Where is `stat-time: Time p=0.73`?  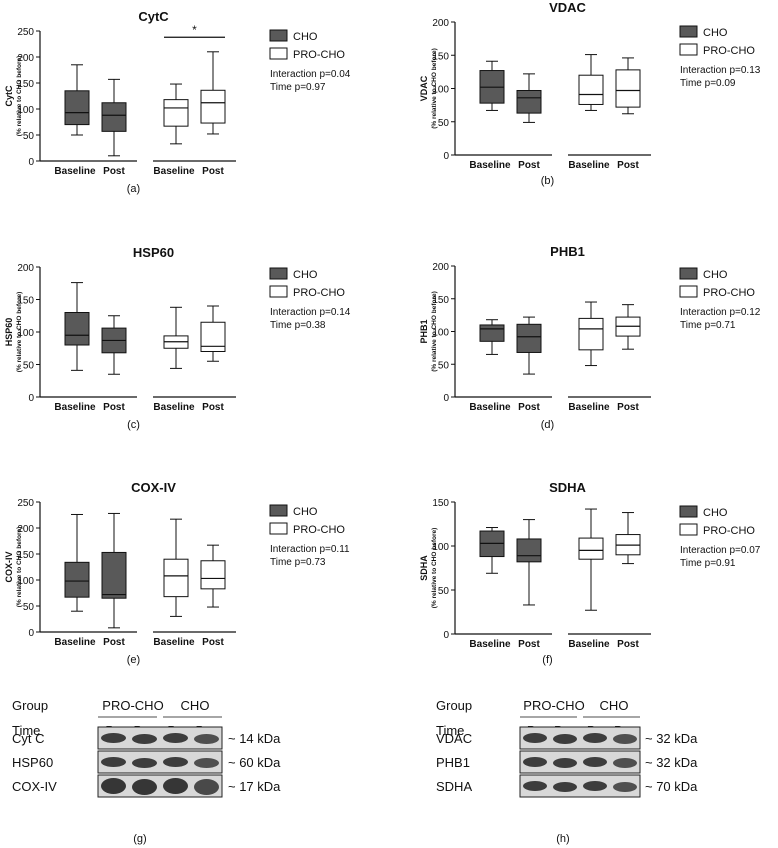 stat-time: Time p=0.73 is located at coordinates (298, 562).